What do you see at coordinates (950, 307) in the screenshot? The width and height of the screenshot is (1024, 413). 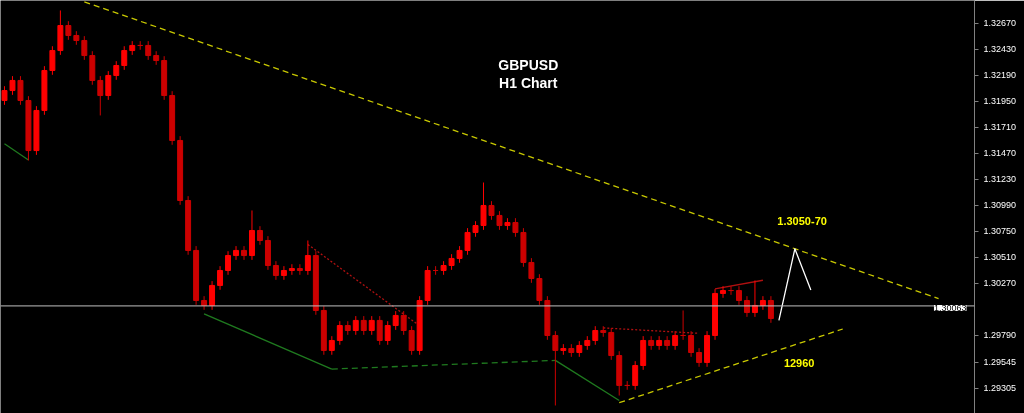 I see `ref-line-label: 1.30063` at bounding box center [950, 307].